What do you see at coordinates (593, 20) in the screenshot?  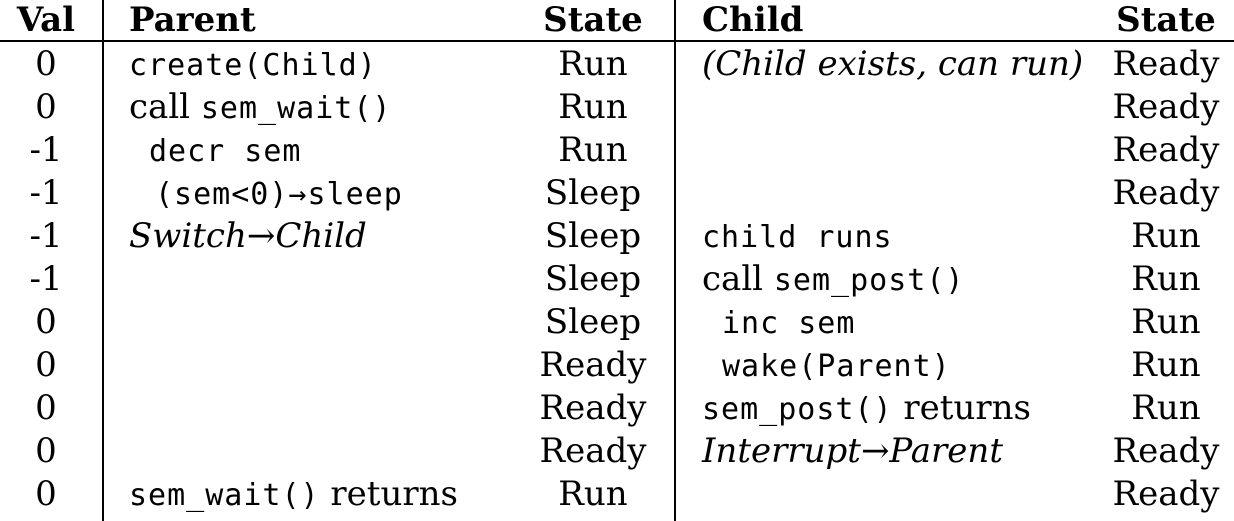 I see `header-parent-state: State` at bounding box center [593, 20].